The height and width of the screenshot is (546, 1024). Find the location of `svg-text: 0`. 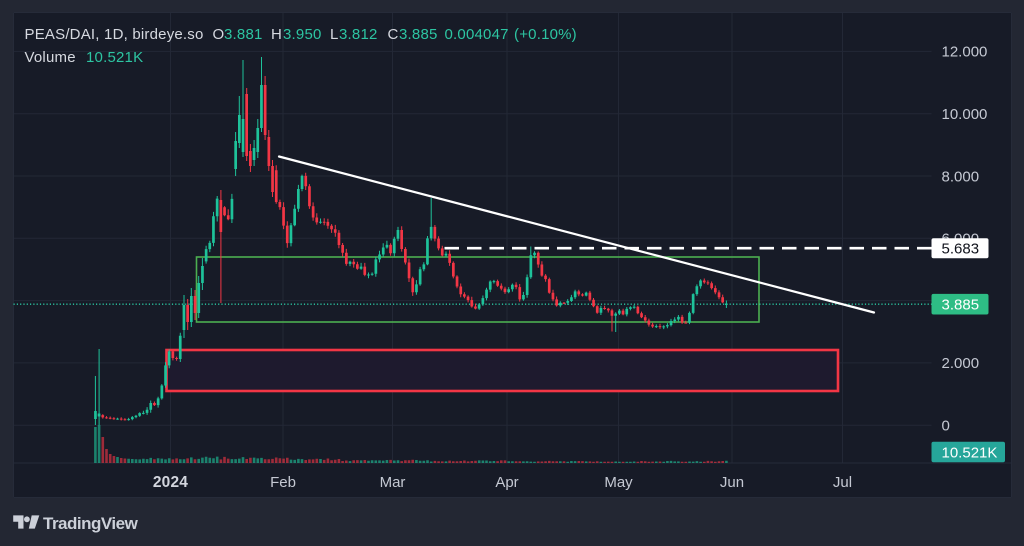

svg-text: 0 is located at coordinates (946, 426).